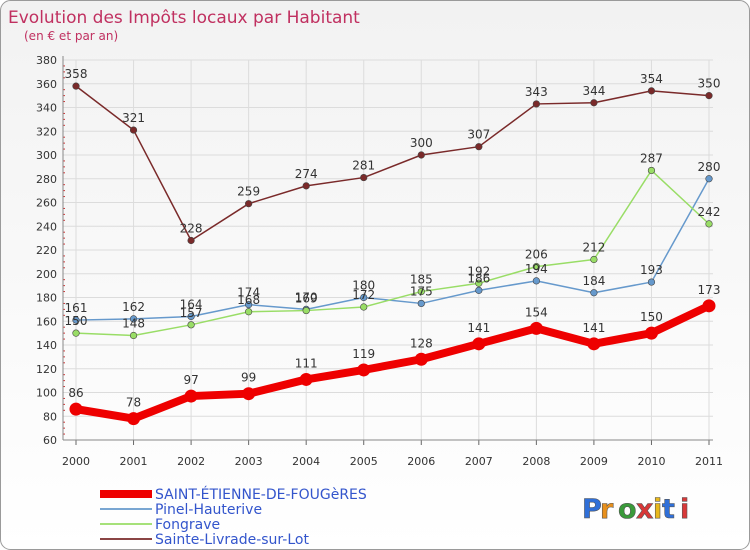 Image resolution: width=750 pixels, height=550 pixels. What do you see at coordinates (421, 343) in the screenshot?
I see `data-label: 128` at bounding box center [421, 343].